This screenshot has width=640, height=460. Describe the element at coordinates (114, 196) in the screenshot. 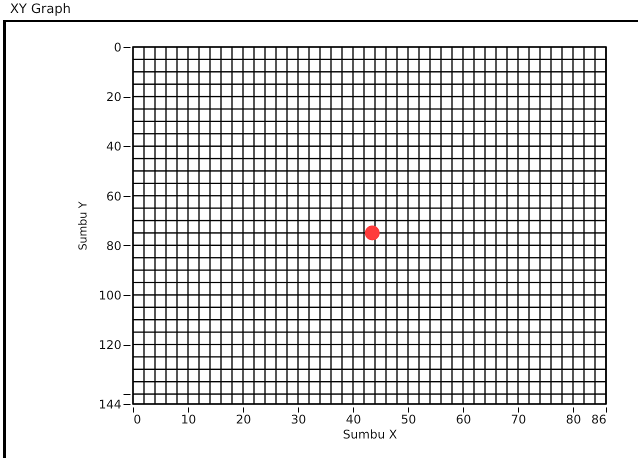

I see `y-tick-label: 60` at that location.